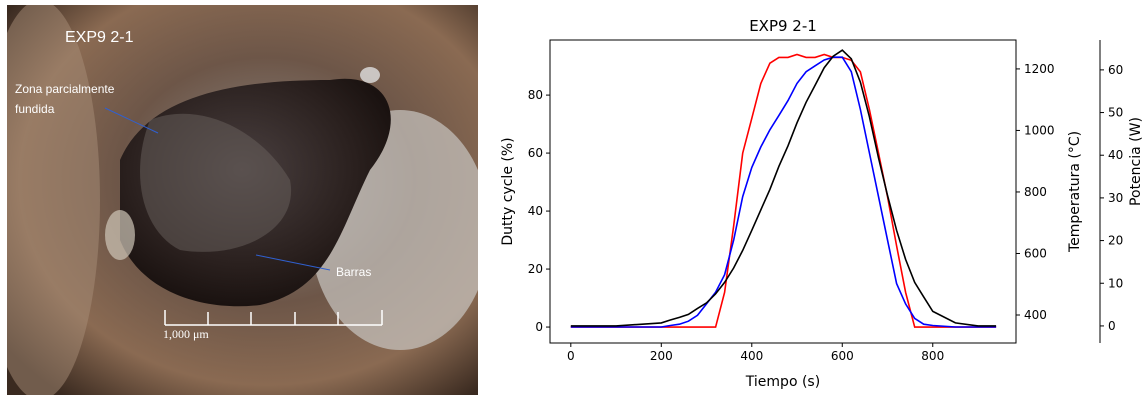 This screenshot has height=399, width=1146. Describe the element at coordinates (1115, 113) in the screenshot. I see `y3-tick-label: 50` at that location.